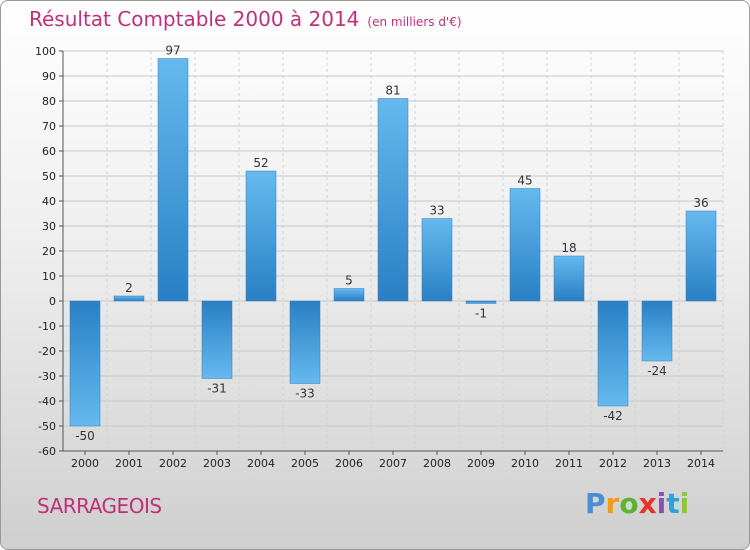 The image size is (750, 550). Describe the element at coordinates (129, 463) in the screenshot. I see `x-tick-label: 2001` at that location.